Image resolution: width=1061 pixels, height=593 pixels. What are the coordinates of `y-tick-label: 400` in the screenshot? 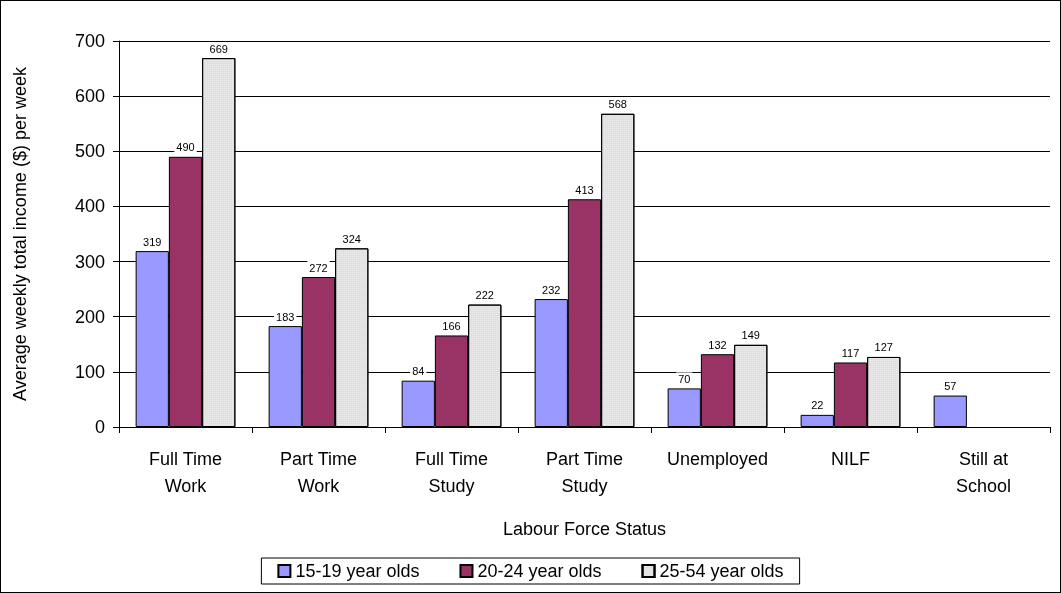 It's located at (89, 206).